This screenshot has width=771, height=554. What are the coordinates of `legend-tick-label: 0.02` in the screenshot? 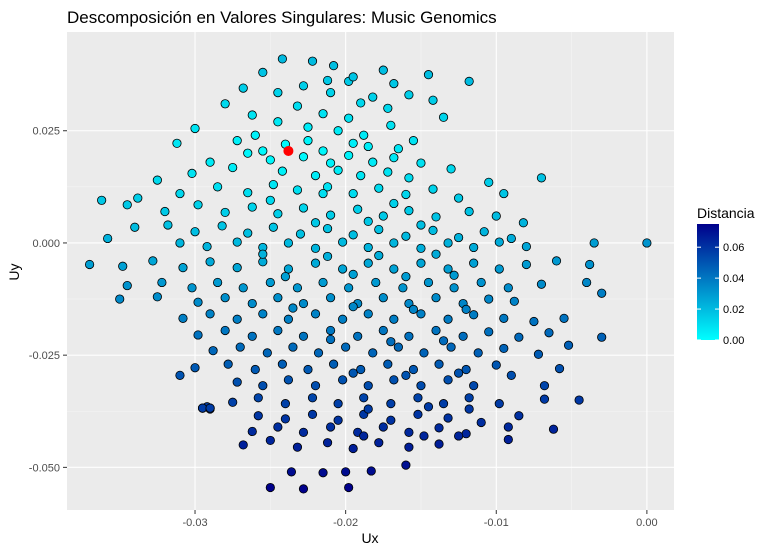 It's located at (733, 310).